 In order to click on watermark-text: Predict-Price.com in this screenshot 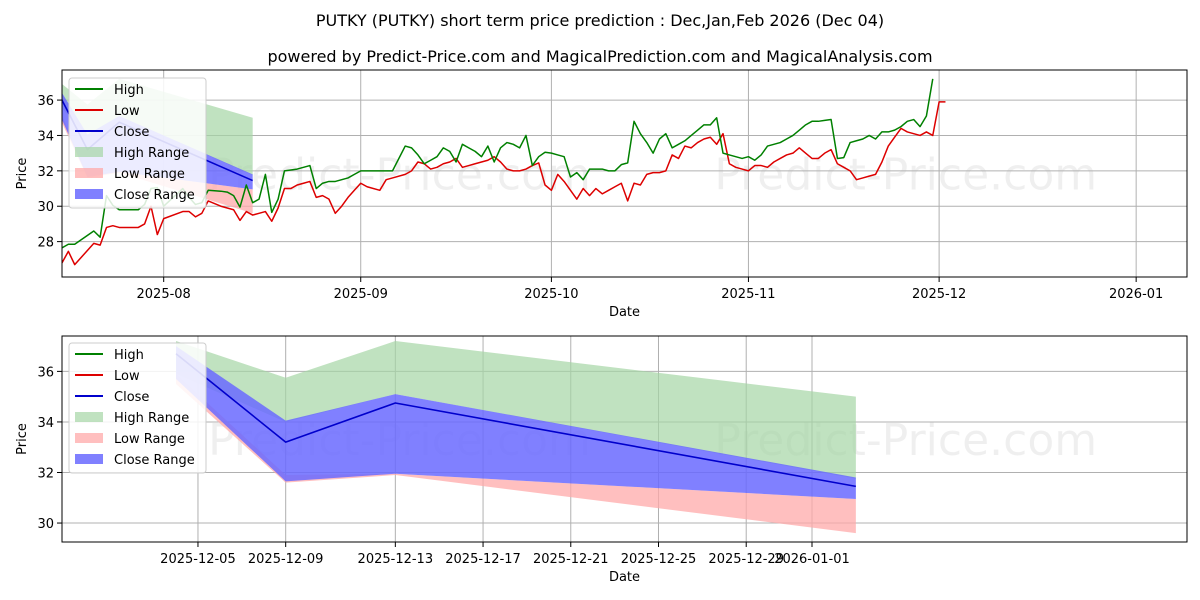, I will do `click(905, 175)`.